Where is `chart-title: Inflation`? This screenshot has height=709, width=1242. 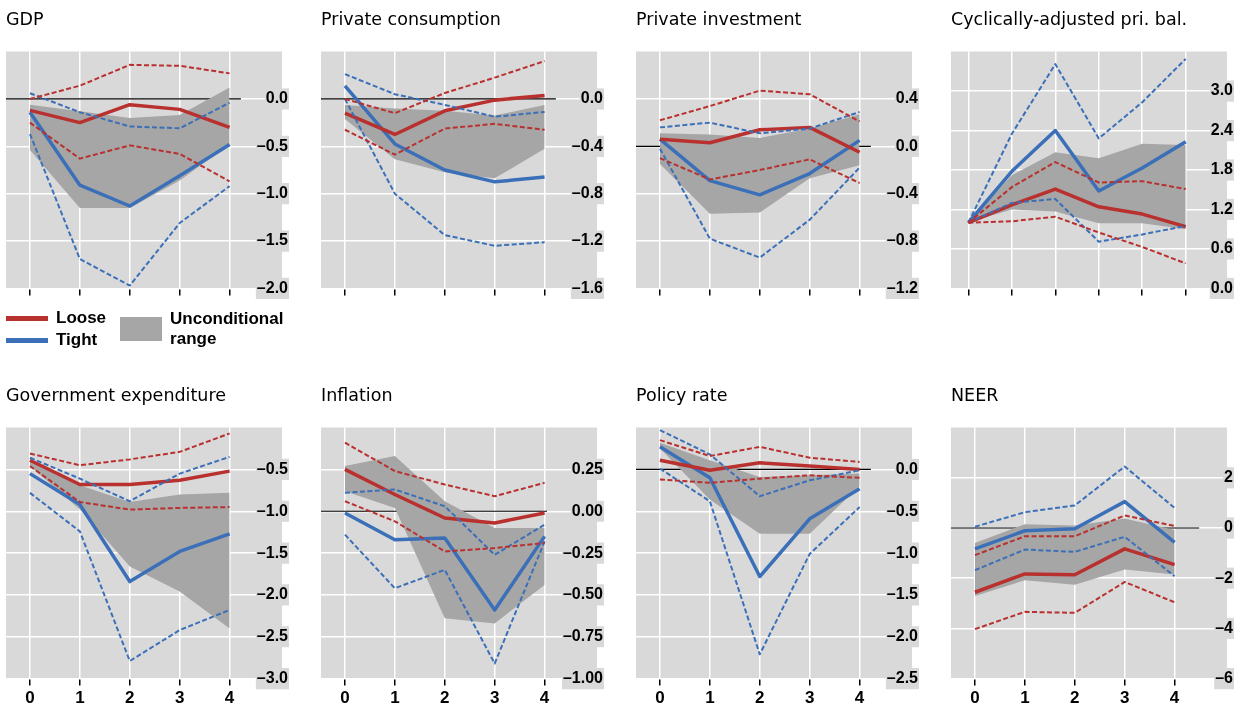 chart-title: Inflation is located at coordinates (357, 395).